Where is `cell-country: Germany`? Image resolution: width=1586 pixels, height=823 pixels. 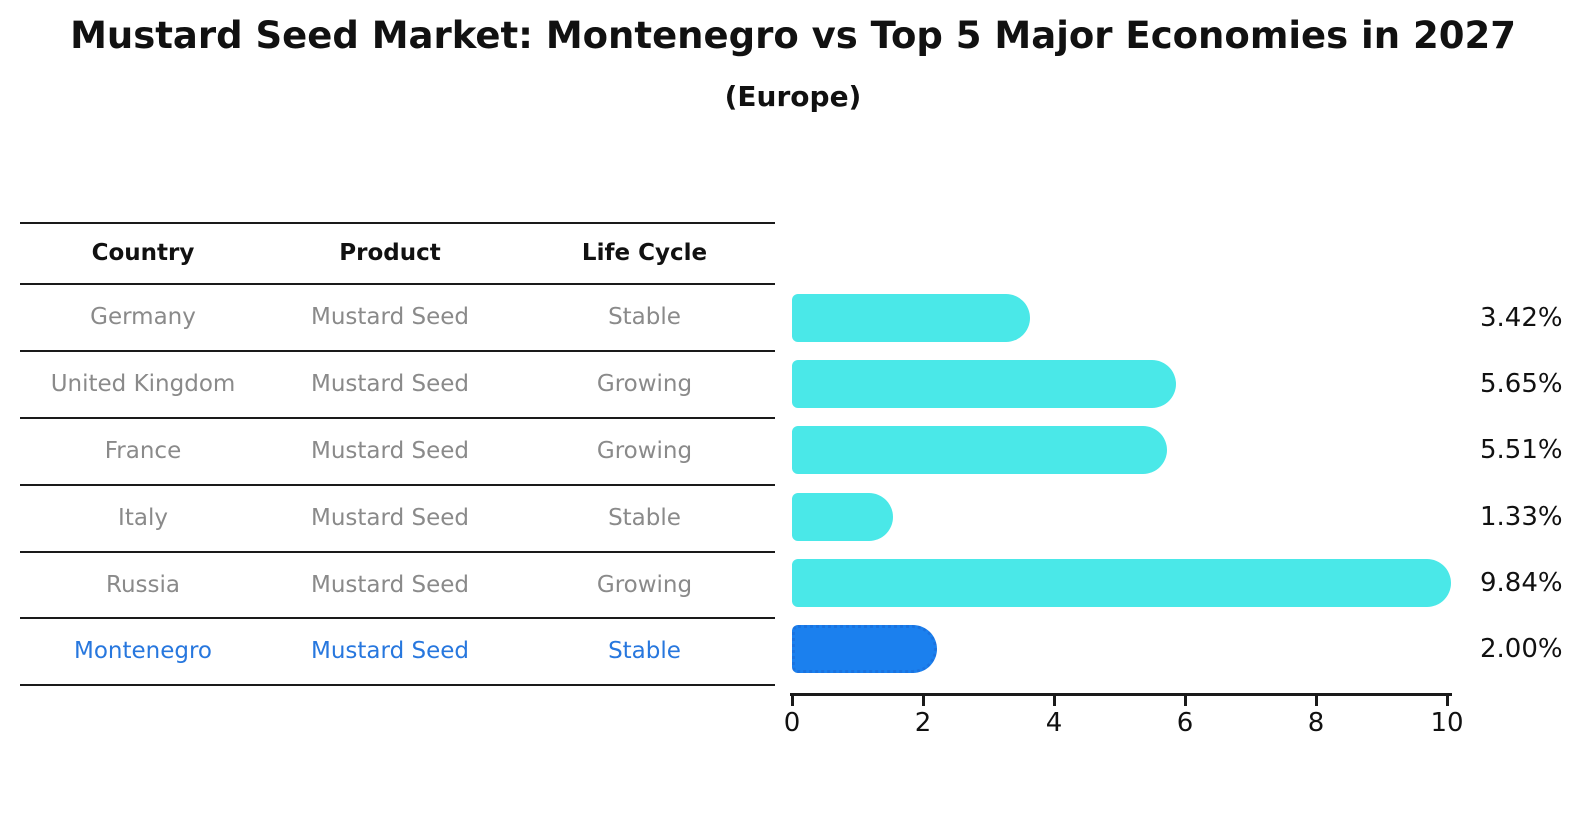 cell-country: Germany is located at coordinates (143, 316).